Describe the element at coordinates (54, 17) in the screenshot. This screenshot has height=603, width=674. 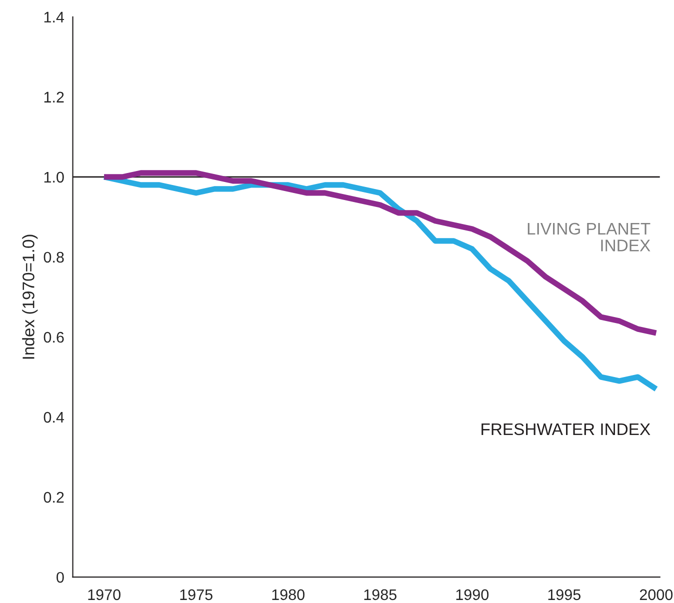
I see `y-tick-label: 1.4` at that location.